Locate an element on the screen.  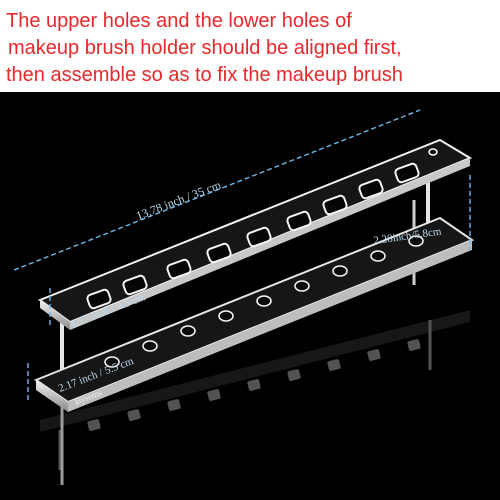
caption-line-1: The upper holes and the lower holes of is located at coordinates (179, 21).